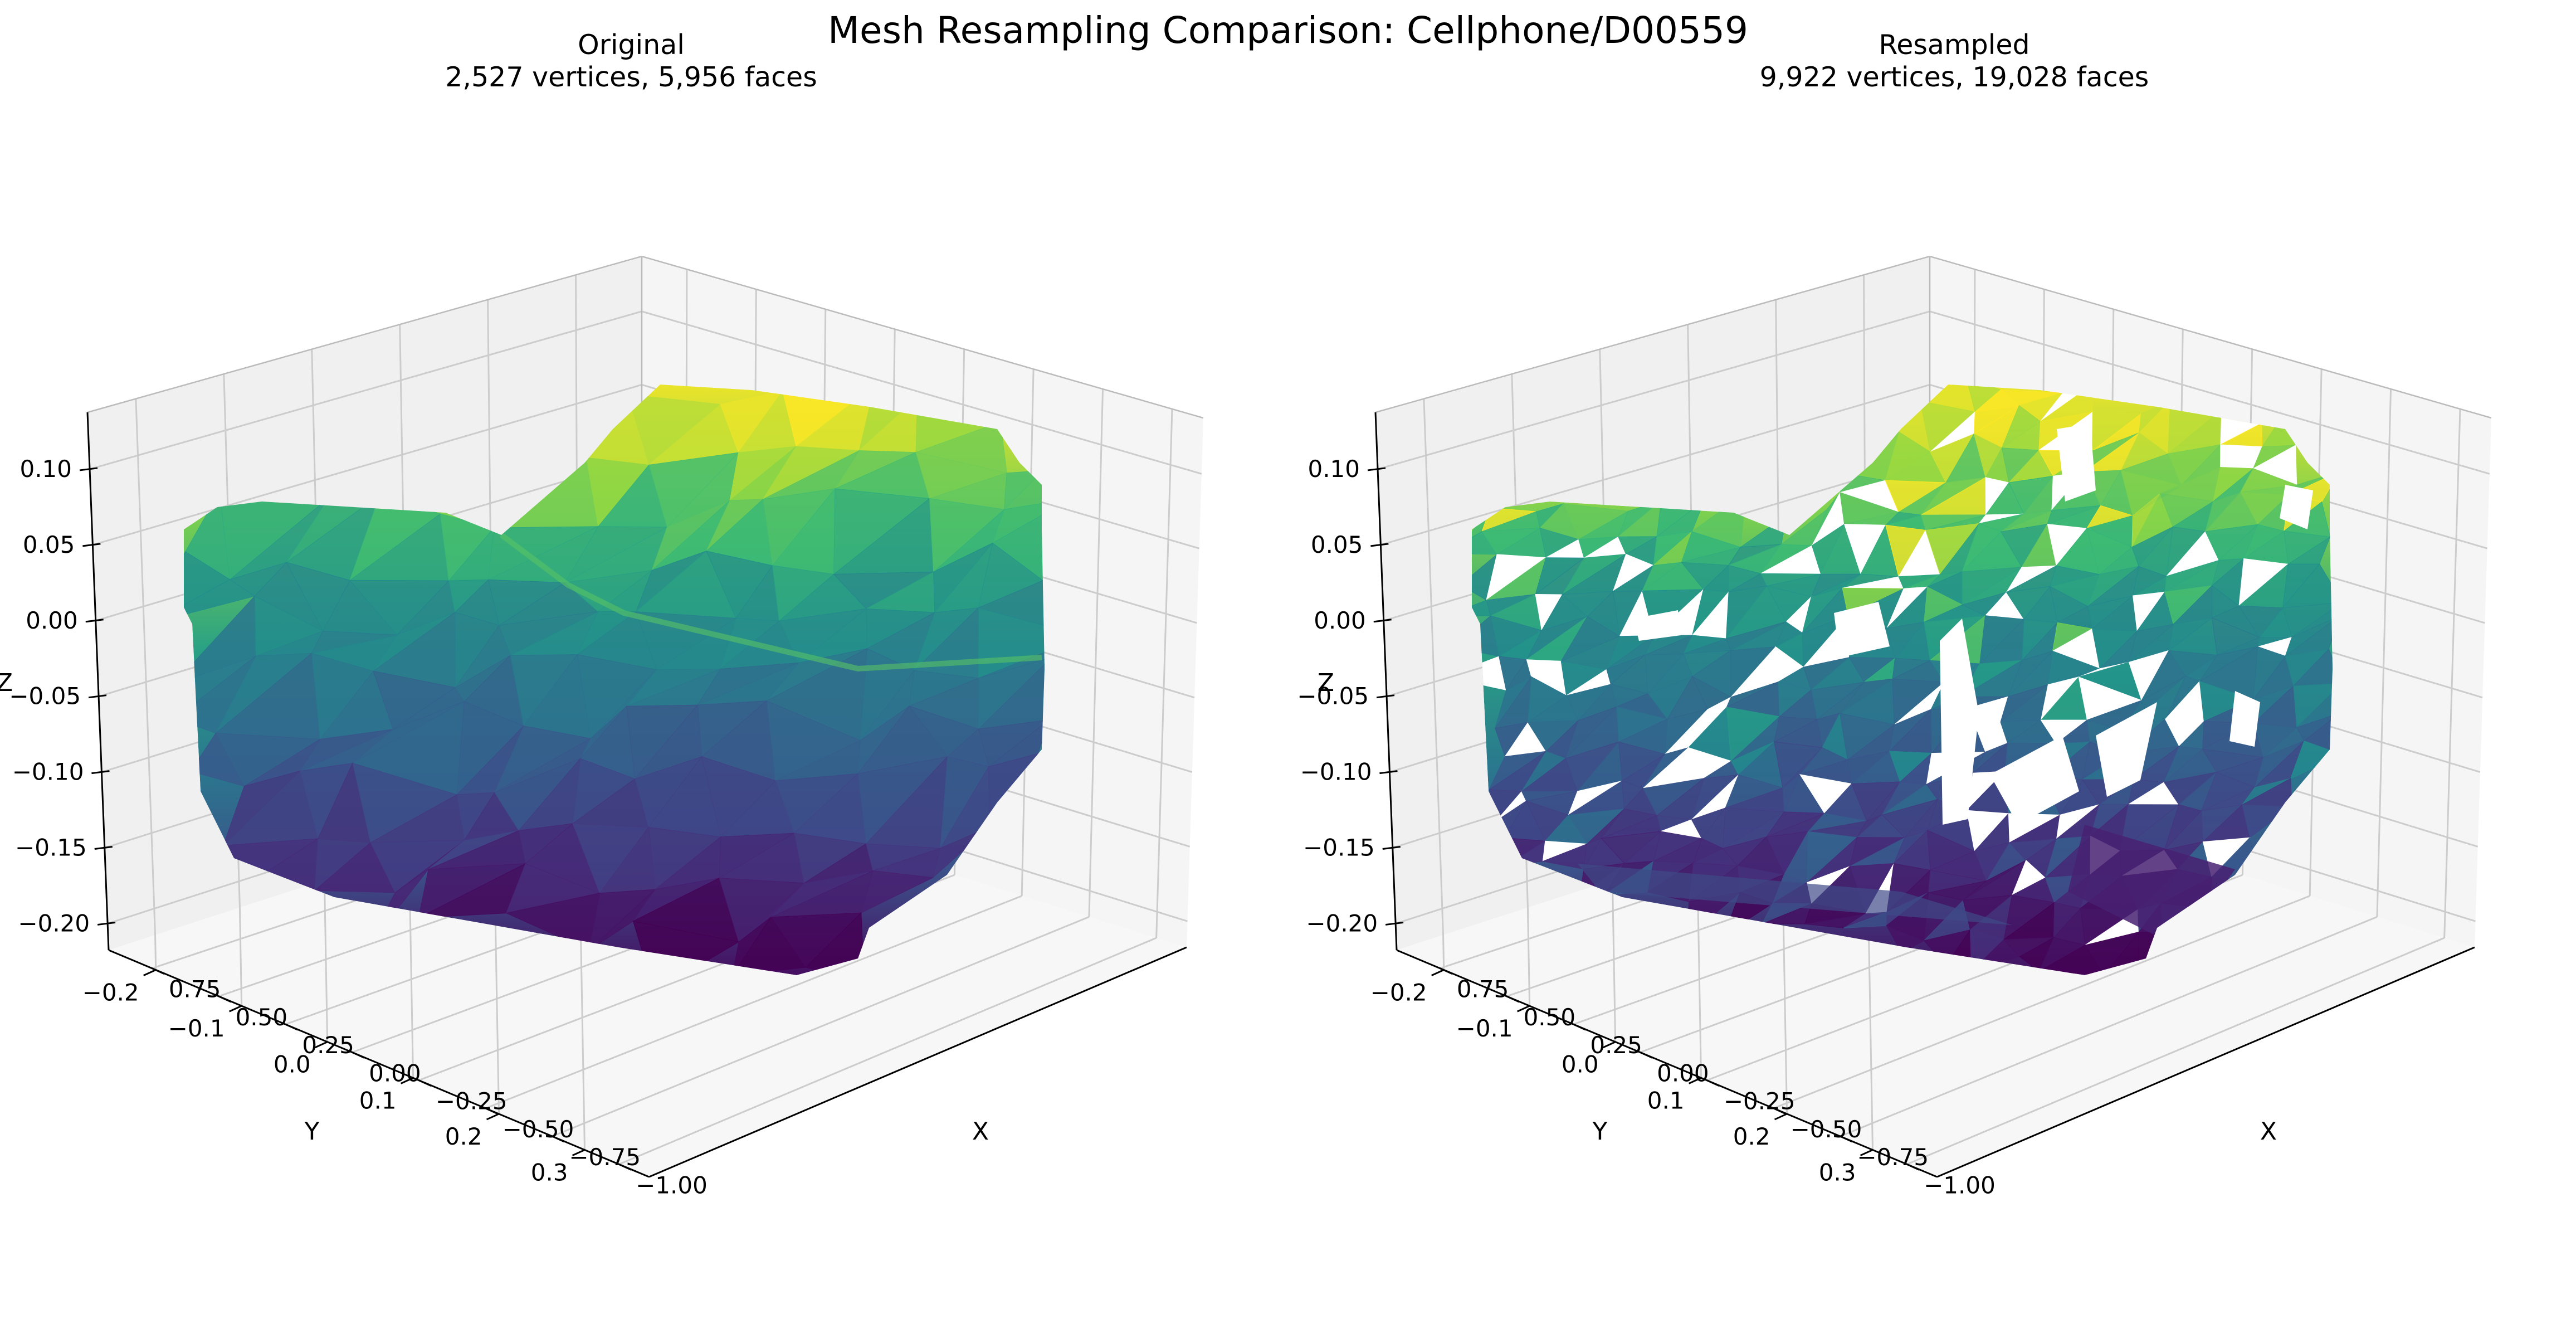 This screenshot has height=1319, width=2576. What do you see at coordinates (51, 848) in the screenshot?
I see `left-z-tick-label: −0.15` at bounding box center [51, 848].